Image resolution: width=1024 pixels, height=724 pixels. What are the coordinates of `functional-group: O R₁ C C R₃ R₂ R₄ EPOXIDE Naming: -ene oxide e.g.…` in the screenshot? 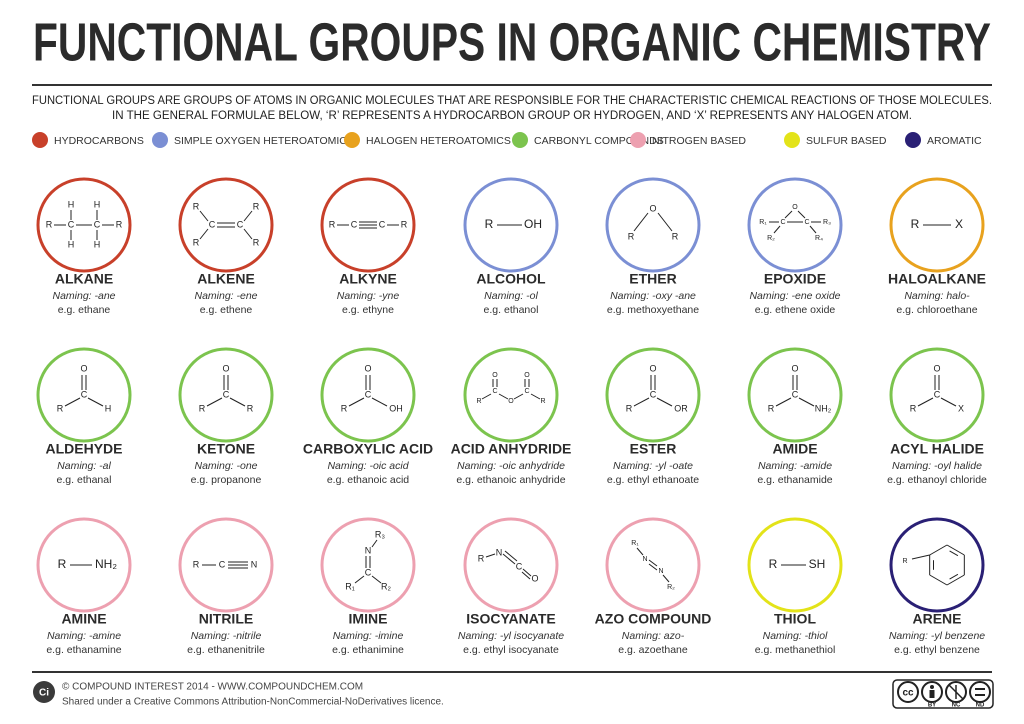 It's located at (795, 246).